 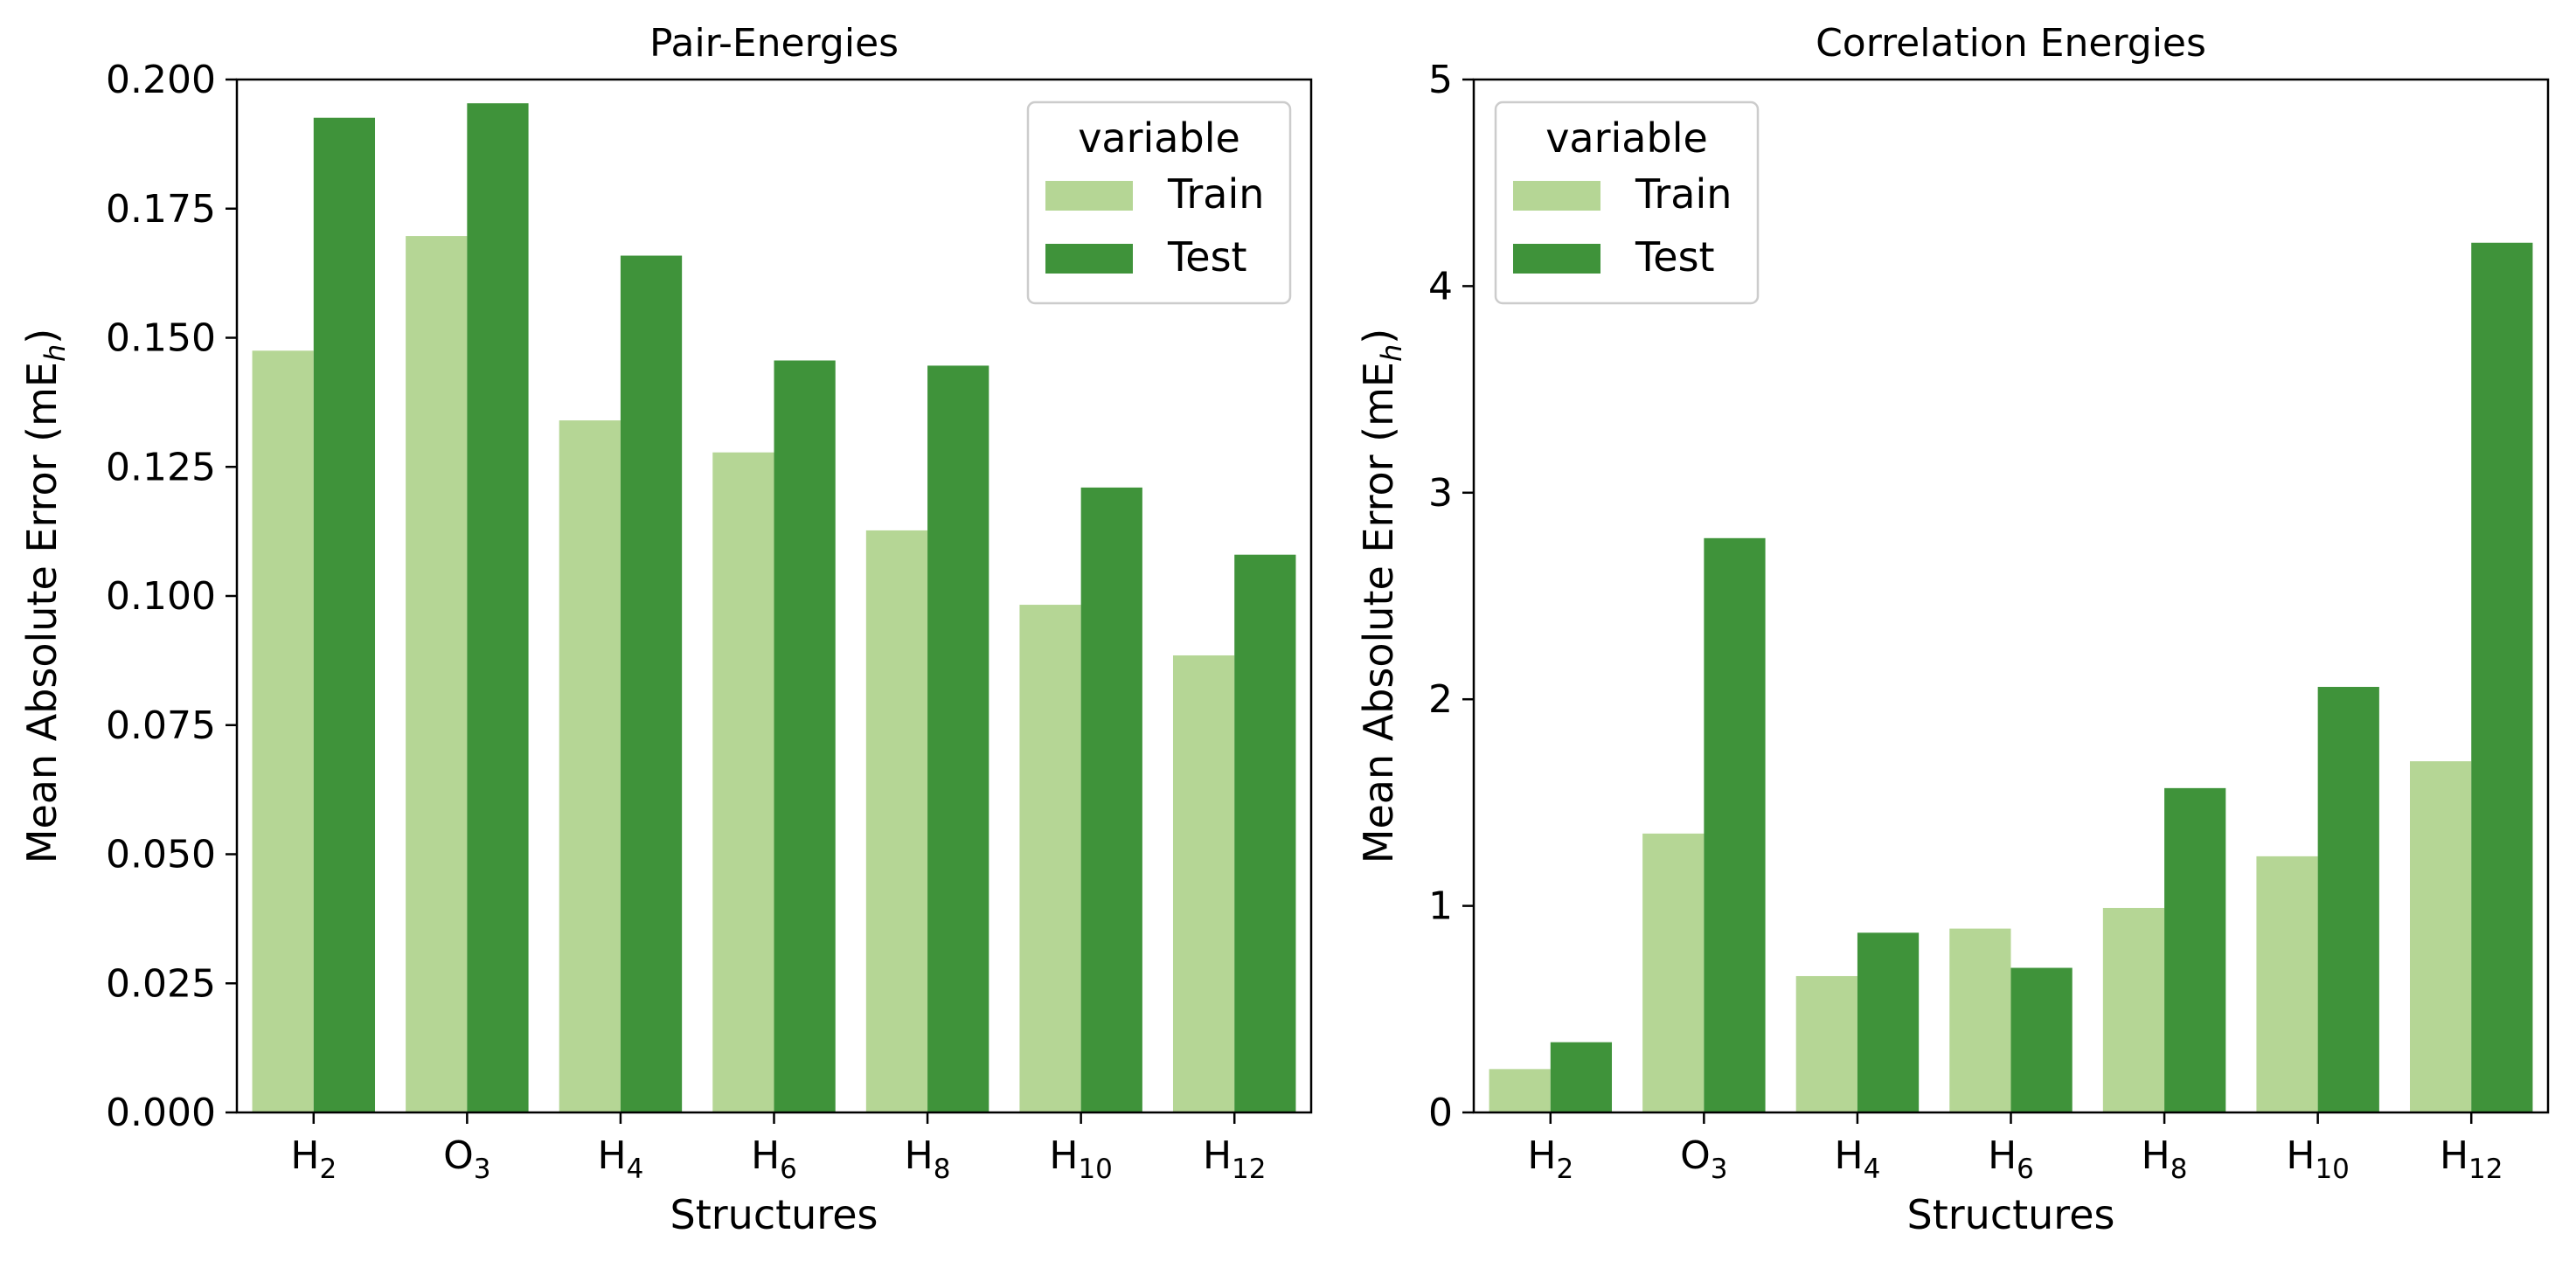 What do you see at coordinates (161, 984) in the screenshot?
I see `y-tick-label: 0.025` at bounding box center [161, 984].